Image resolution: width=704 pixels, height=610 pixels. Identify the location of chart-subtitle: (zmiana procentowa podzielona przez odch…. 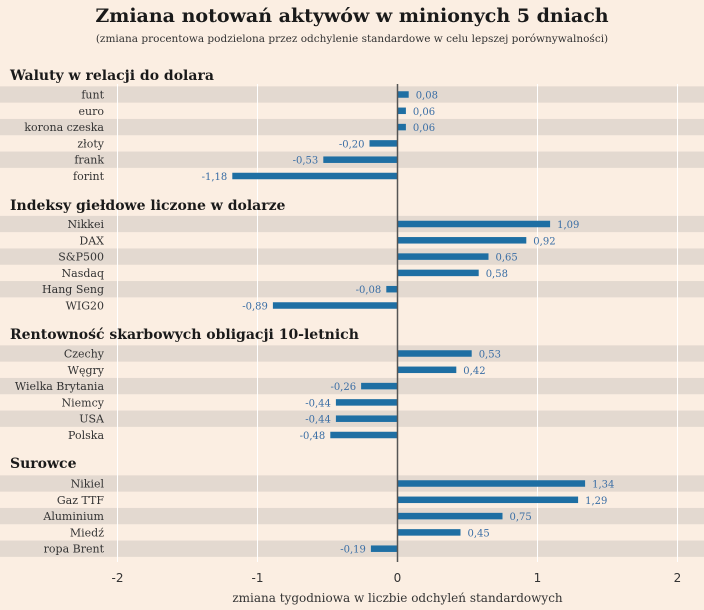
(352, 39).